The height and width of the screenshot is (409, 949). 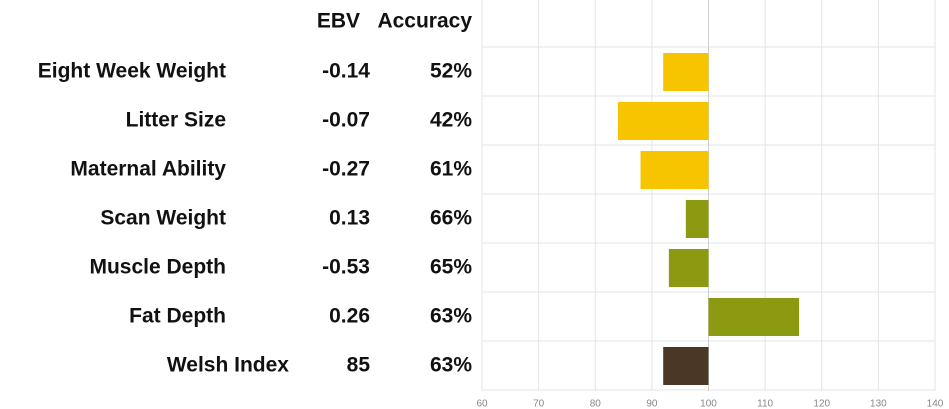 I want to click on ebv-value: 0.26, so click(x=349, y=316).